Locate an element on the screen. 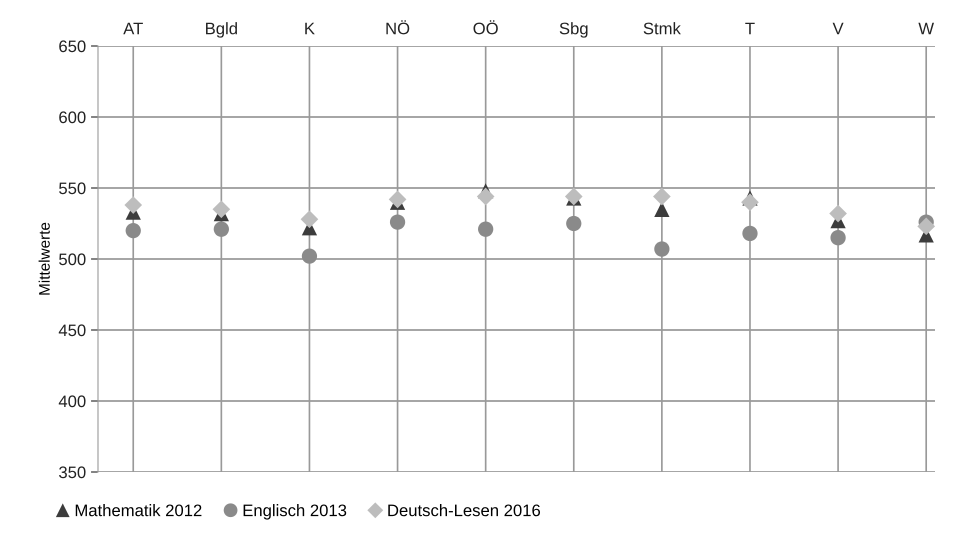 The width and height of the screenshot is (956, 534). y-tick-label: 400 is located at coordinates (72, 401).